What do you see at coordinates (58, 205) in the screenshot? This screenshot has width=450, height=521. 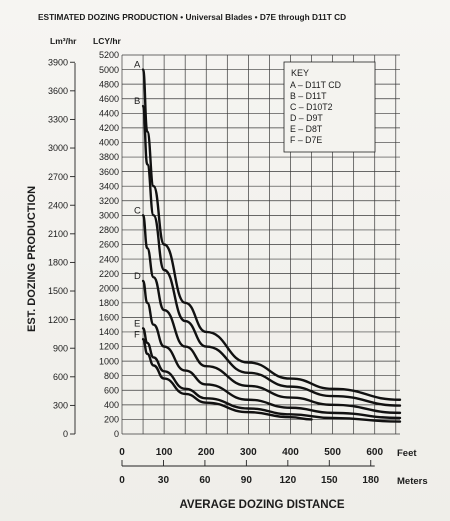 I see `y-tick-label-m3: 2400` at bounding box center [58, 205].